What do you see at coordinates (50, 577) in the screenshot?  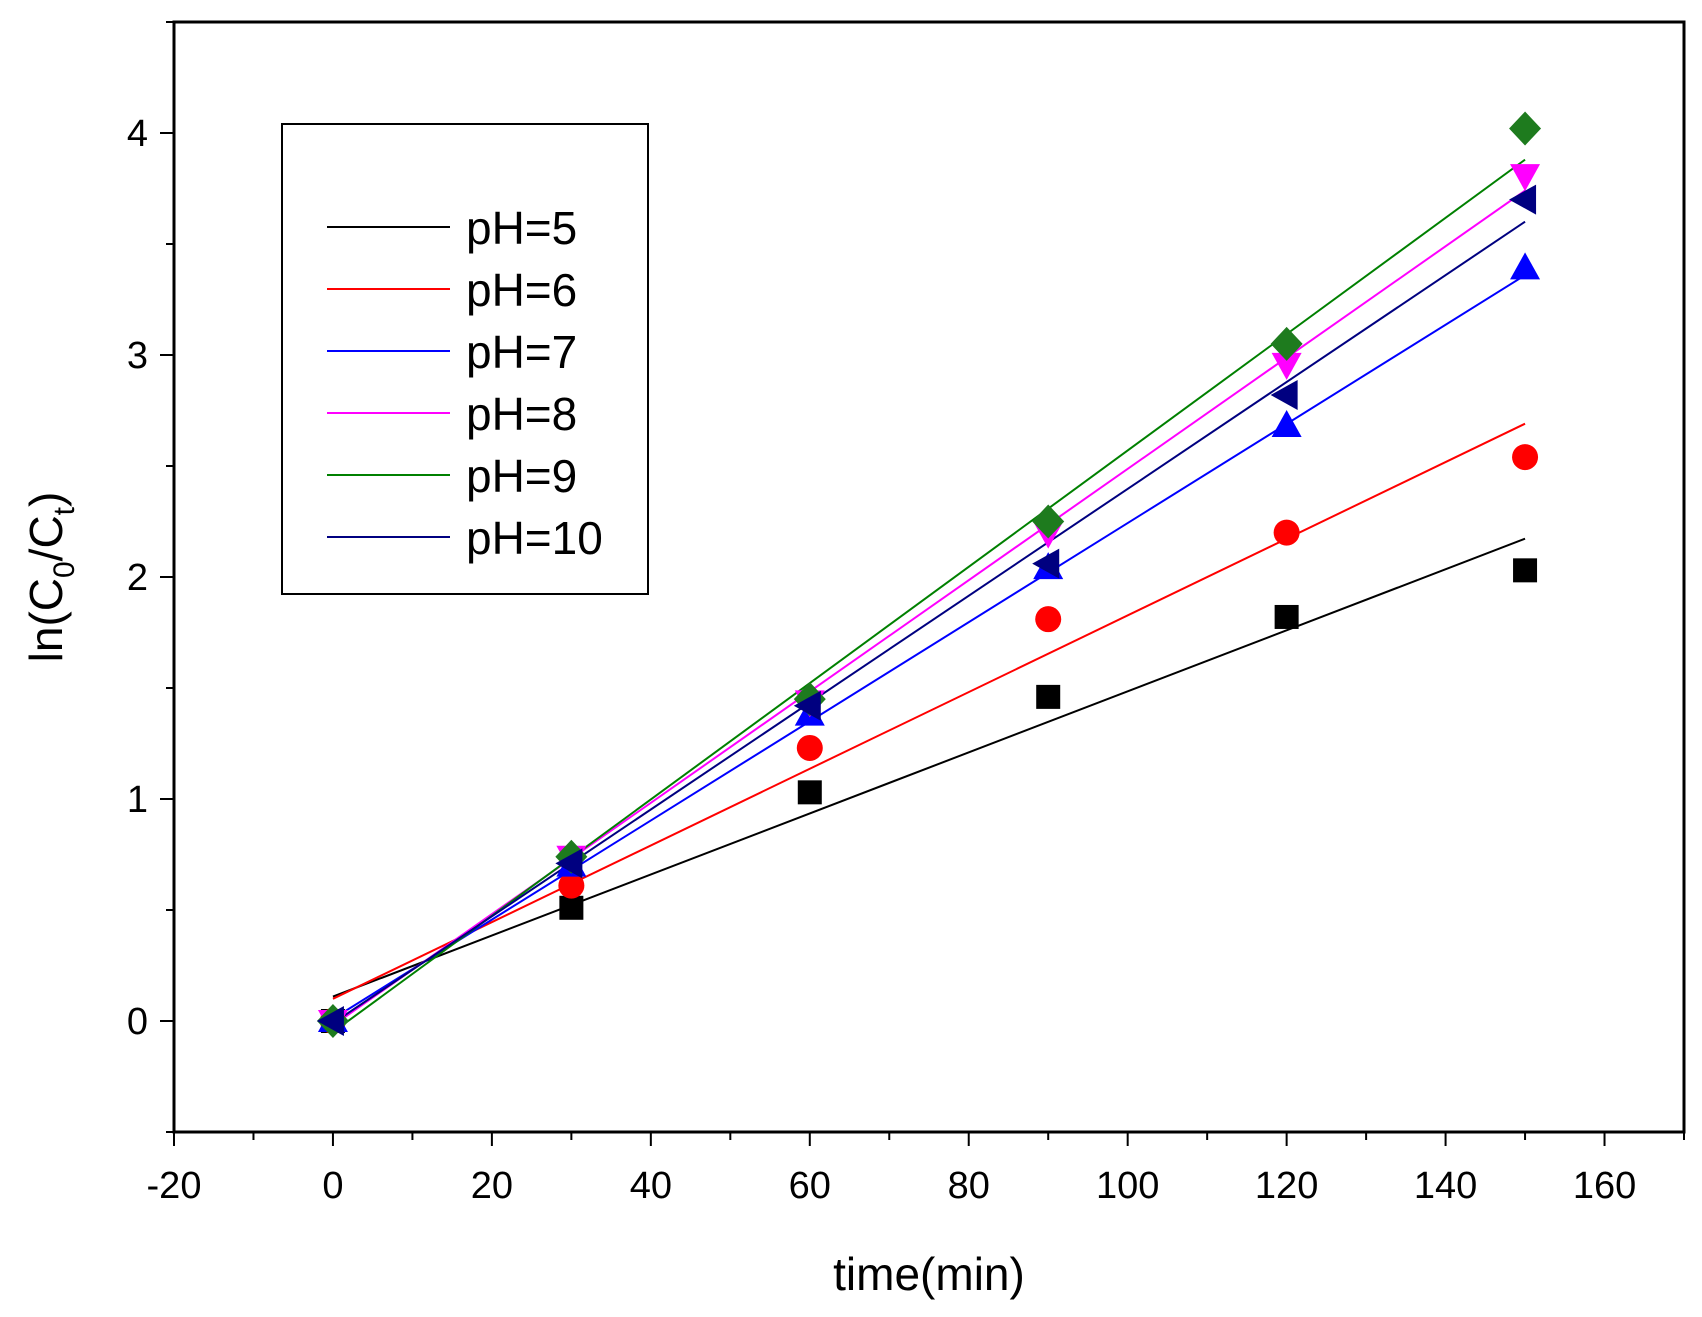 I see `y-axis-title: ln(C0/Ct)` at bounding box center [50, 577].